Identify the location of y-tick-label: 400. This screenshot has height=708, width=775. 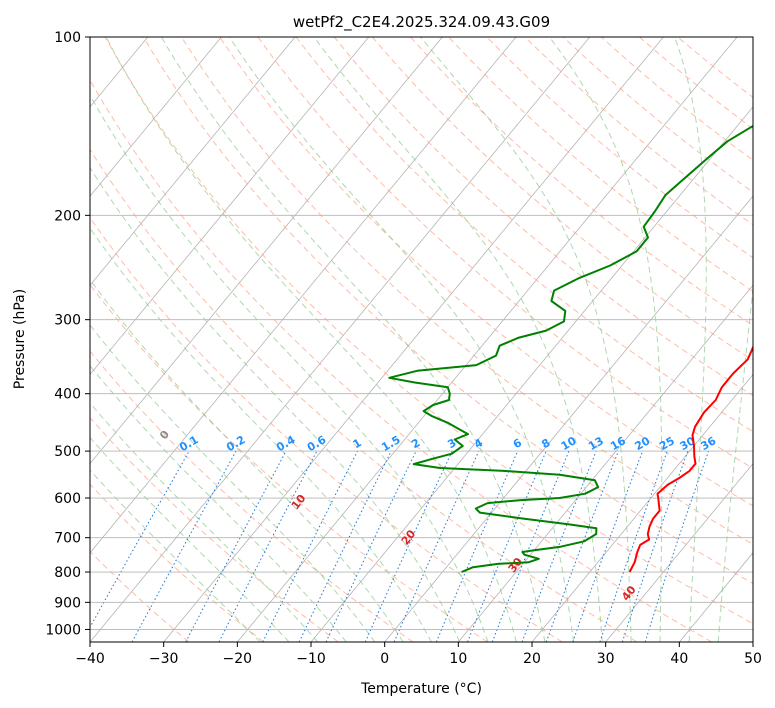
(67, 395).